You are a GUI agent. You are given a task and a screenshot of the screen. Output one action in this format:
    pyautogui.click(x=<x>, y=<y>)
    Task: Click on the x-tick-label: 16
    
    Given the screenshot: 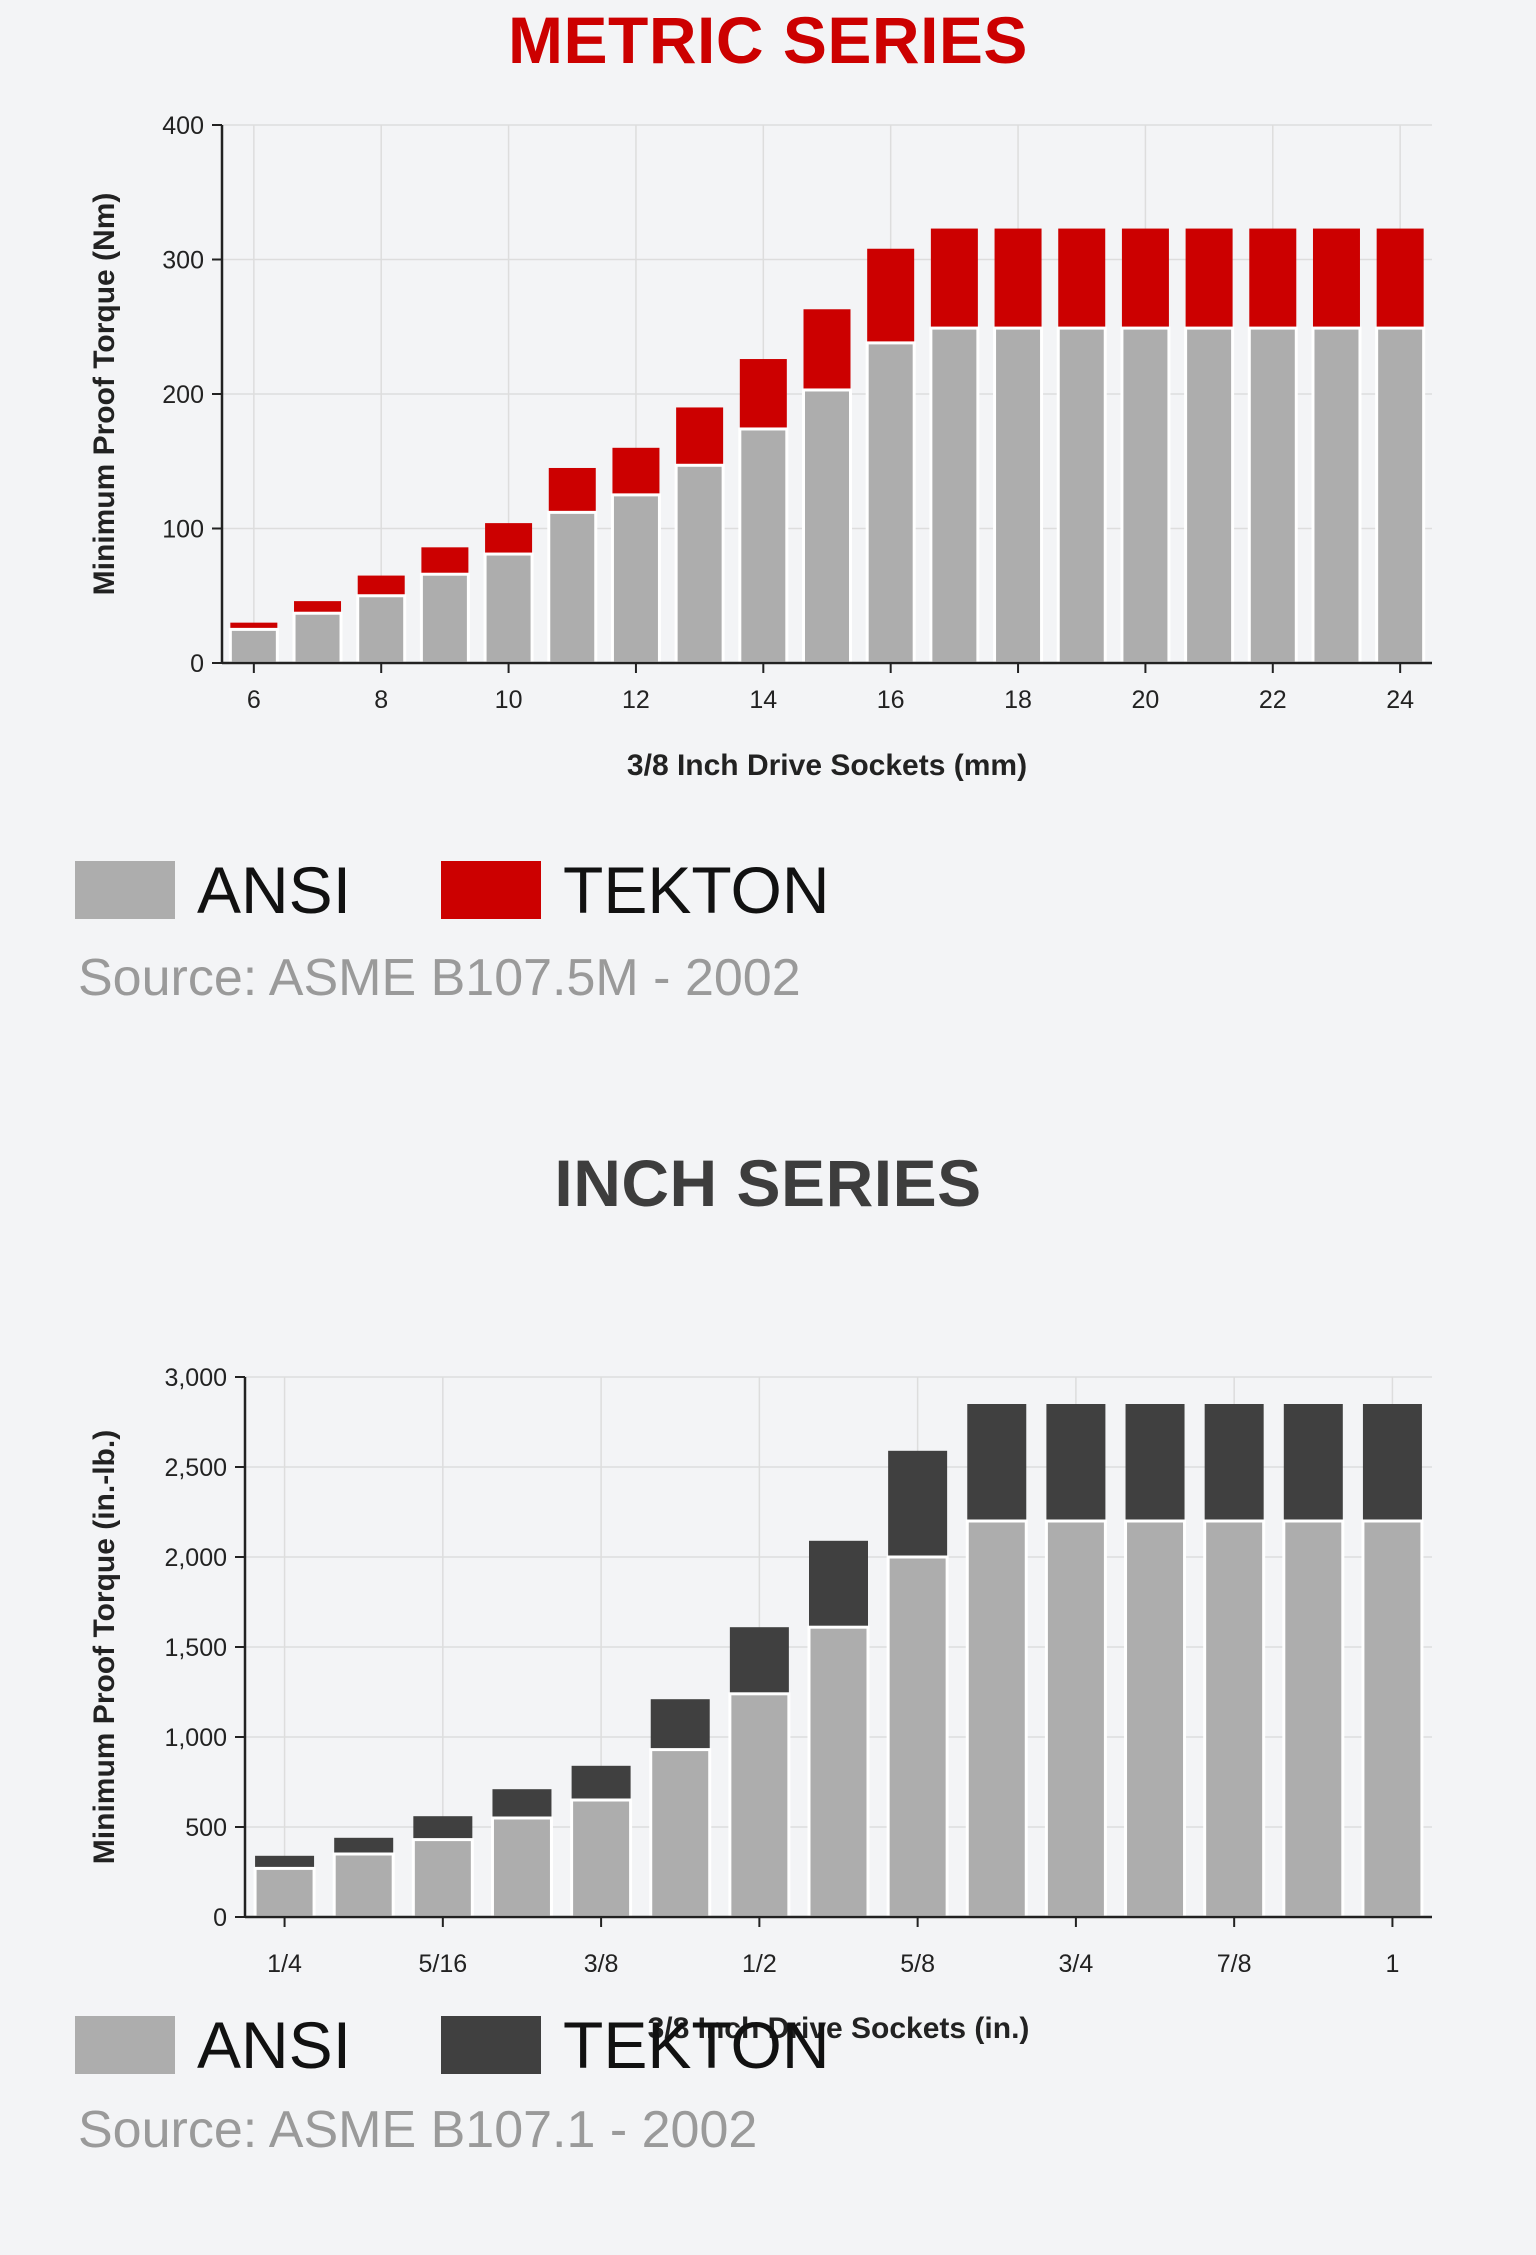 What is the action you would take?
    pyautogui.click(x=891, y=700)
    